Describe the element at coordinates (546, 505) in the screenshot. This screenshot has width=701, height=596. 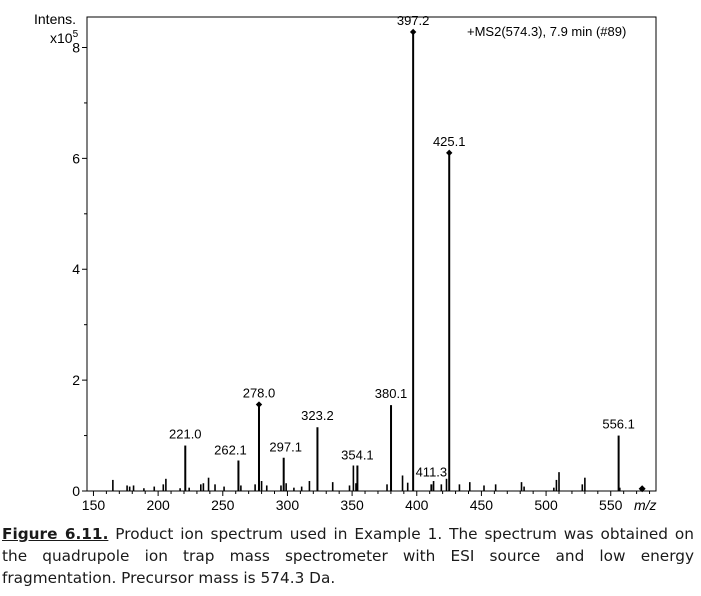
I see `x-tick-label: 500` at that location.